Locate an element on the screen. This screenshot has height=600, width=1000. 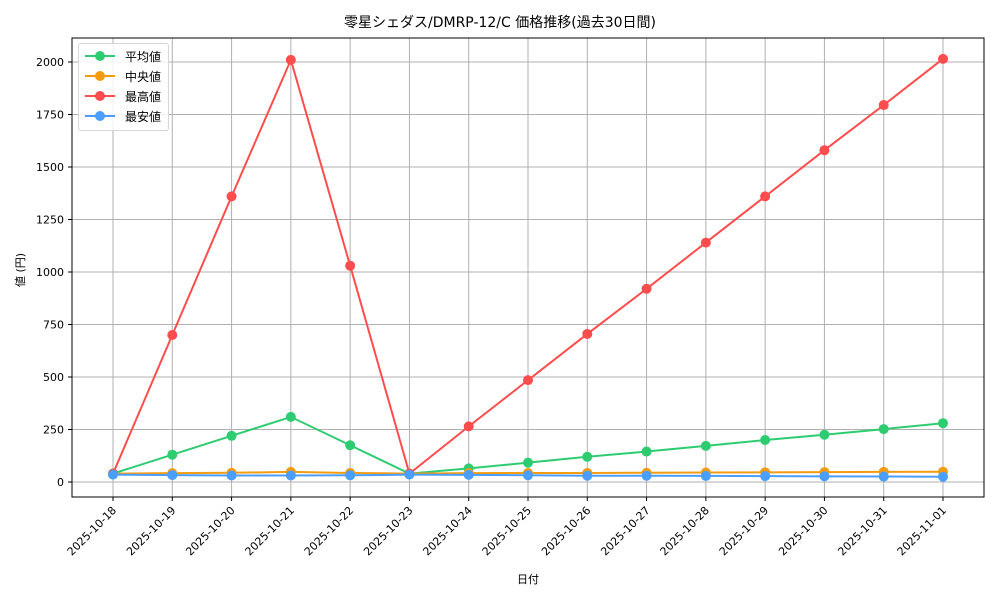
x-tick-label: 2025-10-25 is located at coordinates (507, 531).